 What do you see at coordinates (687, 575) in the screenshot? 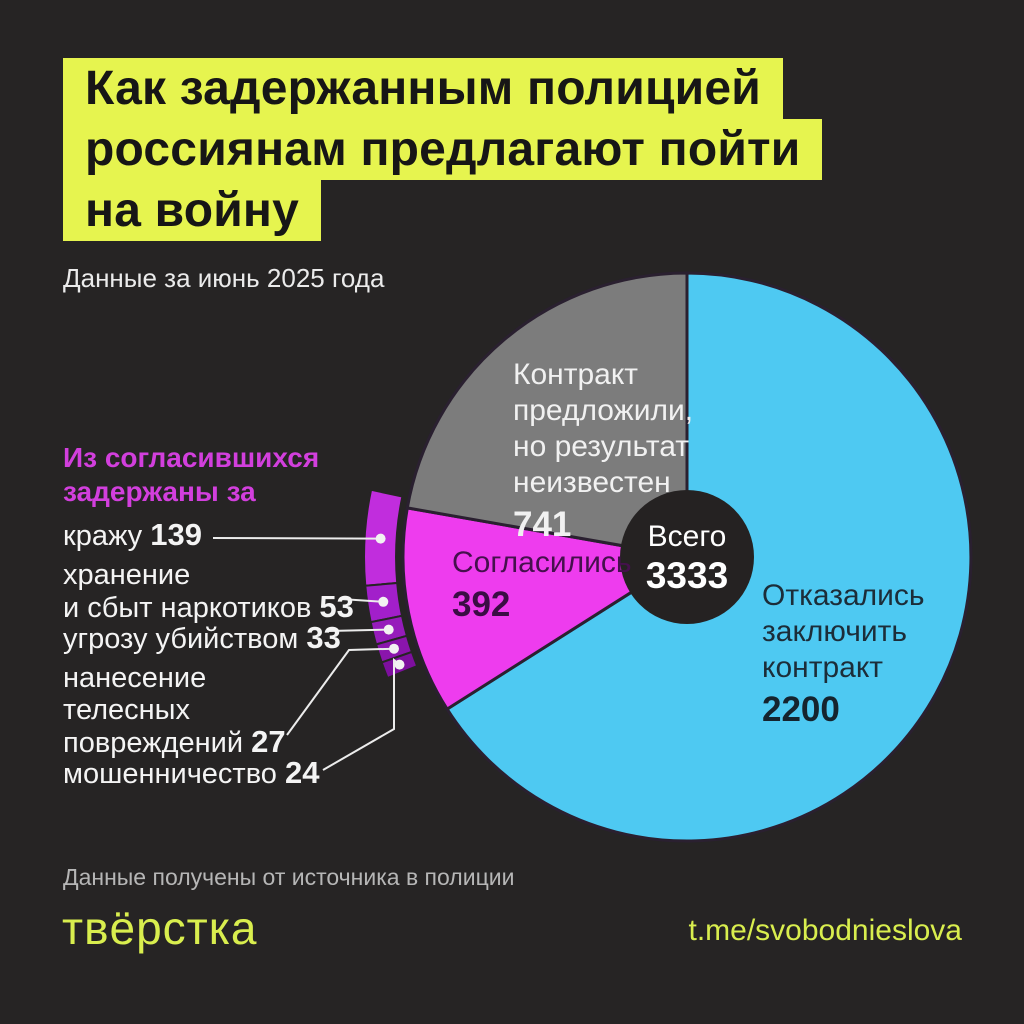
I see `total-value: 3333` at bounding box center [687, 575].